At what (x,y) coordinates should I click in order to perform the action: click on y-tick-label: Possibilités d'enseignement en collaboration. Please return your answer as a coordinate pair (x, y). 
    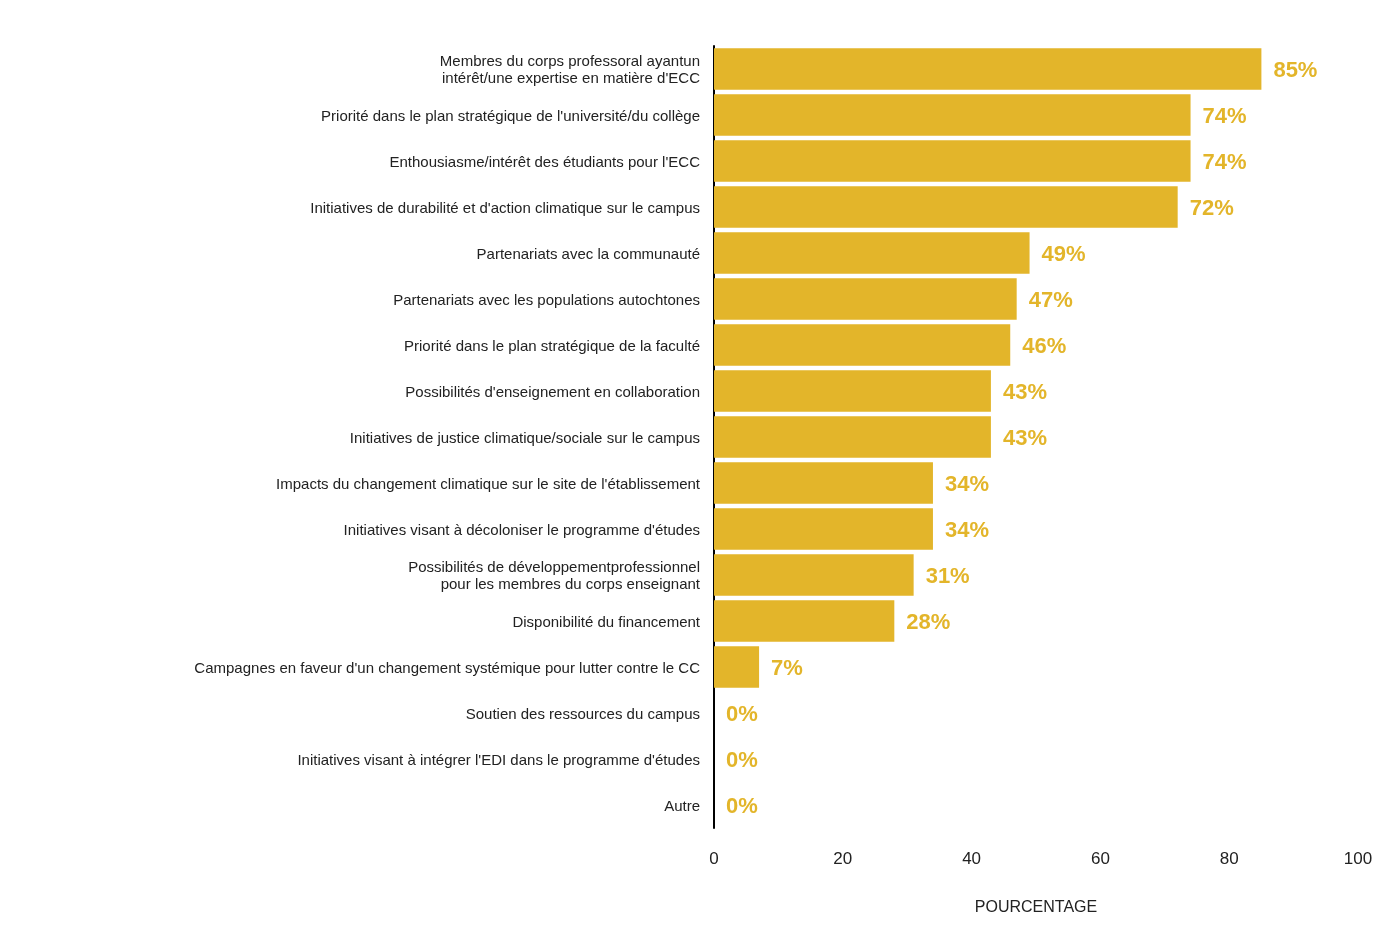
    Looking at the image, I should click on (552, 391).